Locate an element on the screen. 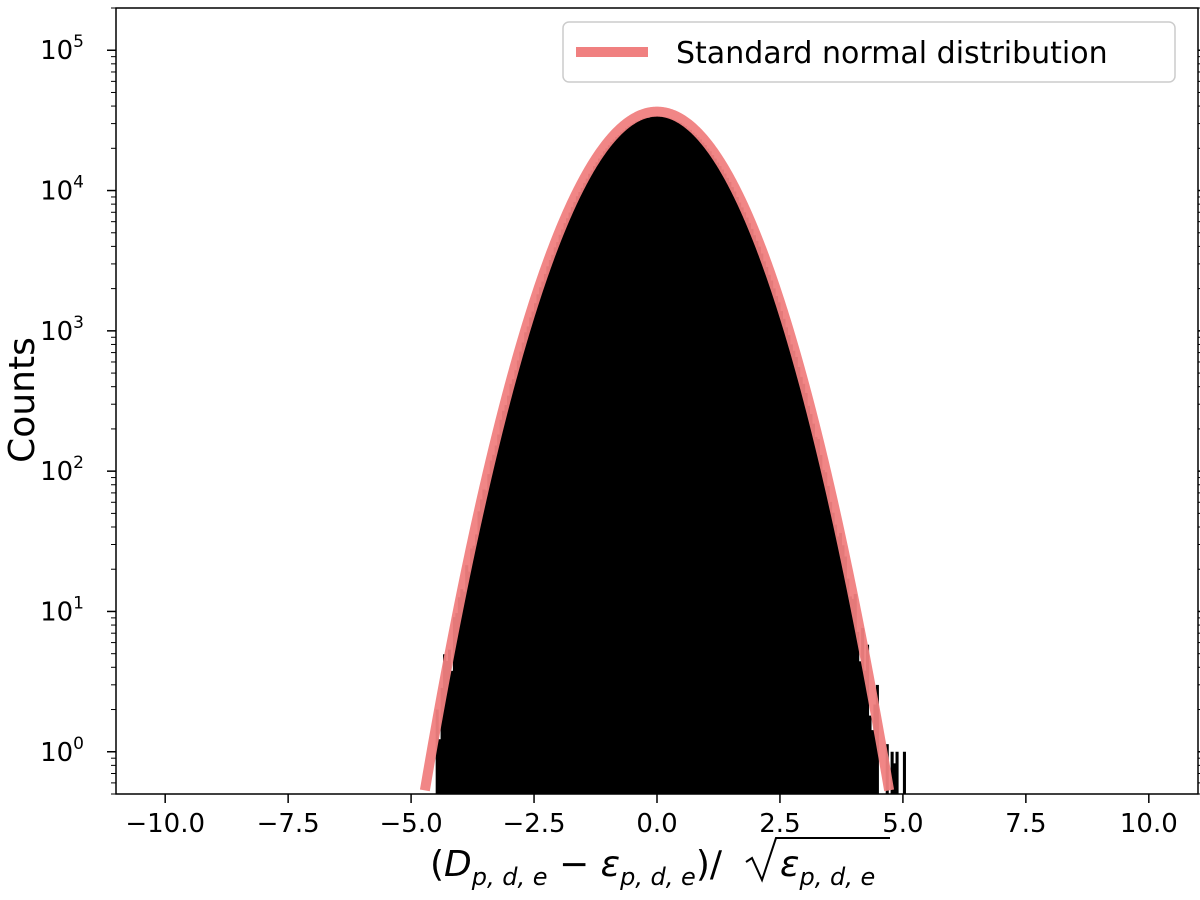  sqrt-symbol is located at coordinates (817, 860).